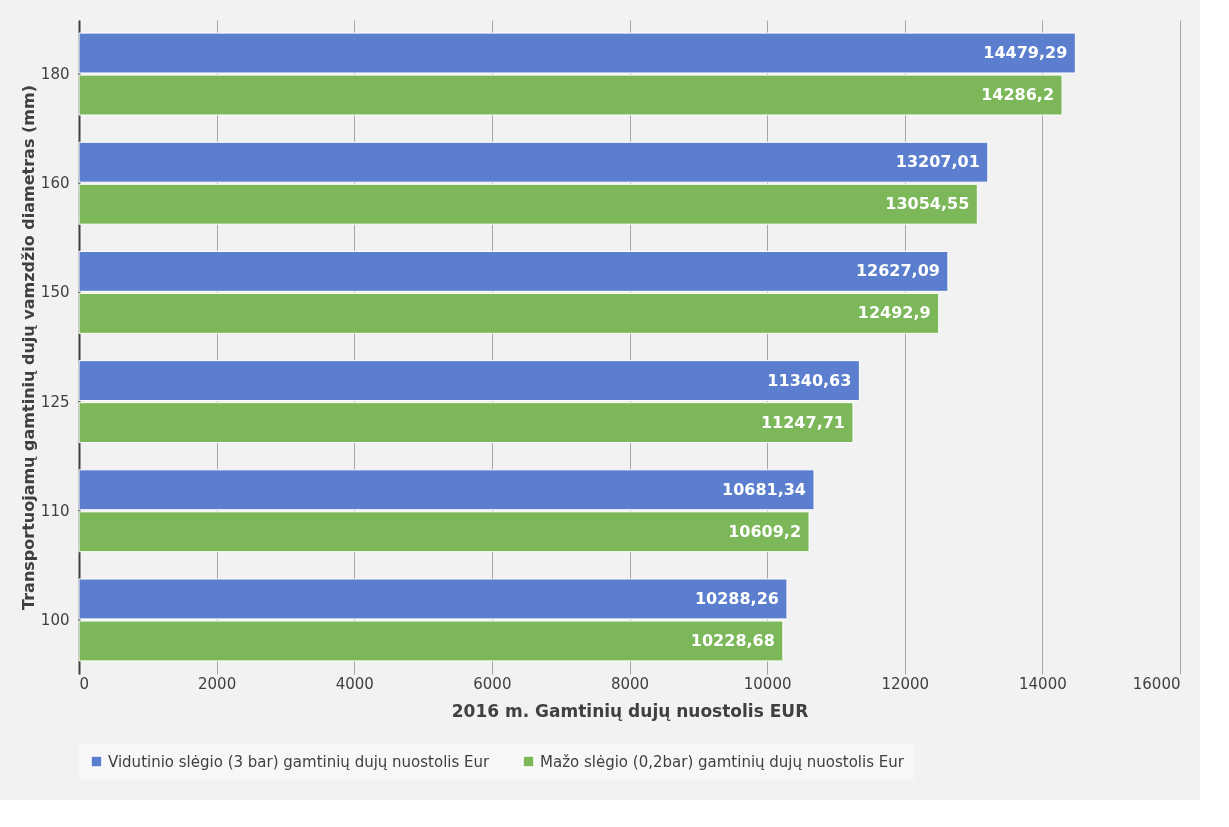 The height and width of the screenshot is (827, 1229). Describe the element at coordinates (55, 619) in the screenshot. I see `y-tick-label: 100` at that location.